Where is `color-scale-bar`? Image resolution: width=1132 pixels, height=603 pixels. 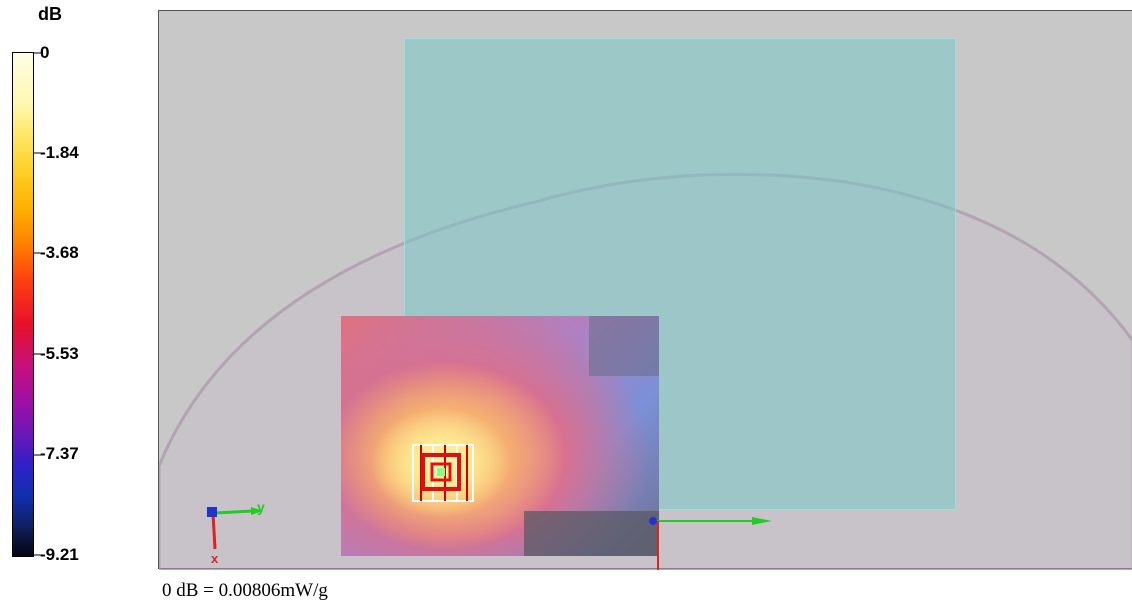 color-scale-bar is located at coordinates (23, 304).